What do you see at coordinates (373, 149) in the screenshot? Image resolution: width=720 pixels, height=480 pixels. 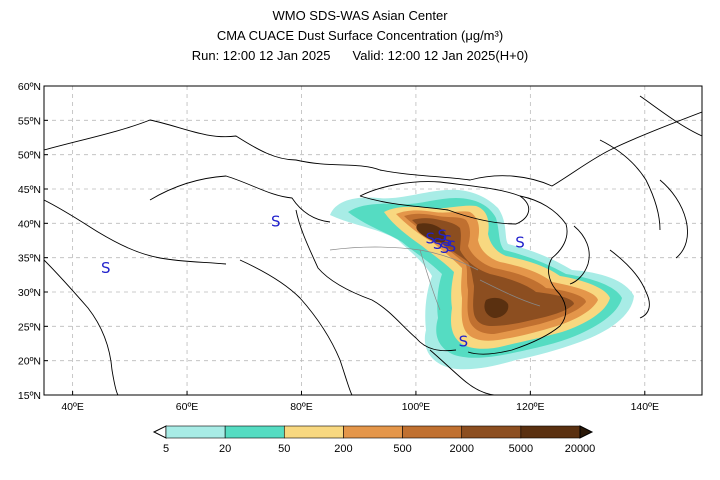 I see `central-asia-russia-border` at bounding box center [373, 149].